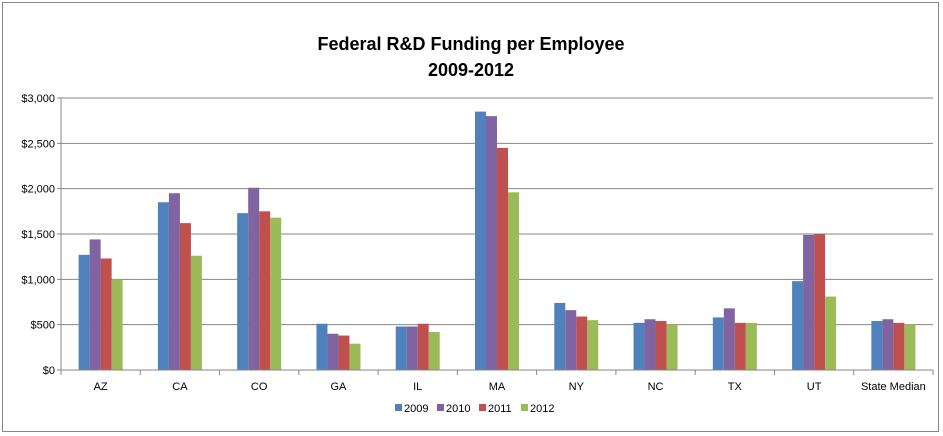  Describe the element at coordinates (542, 409) in the screenshot. I see `legend-label-2012: 2012` at that location.